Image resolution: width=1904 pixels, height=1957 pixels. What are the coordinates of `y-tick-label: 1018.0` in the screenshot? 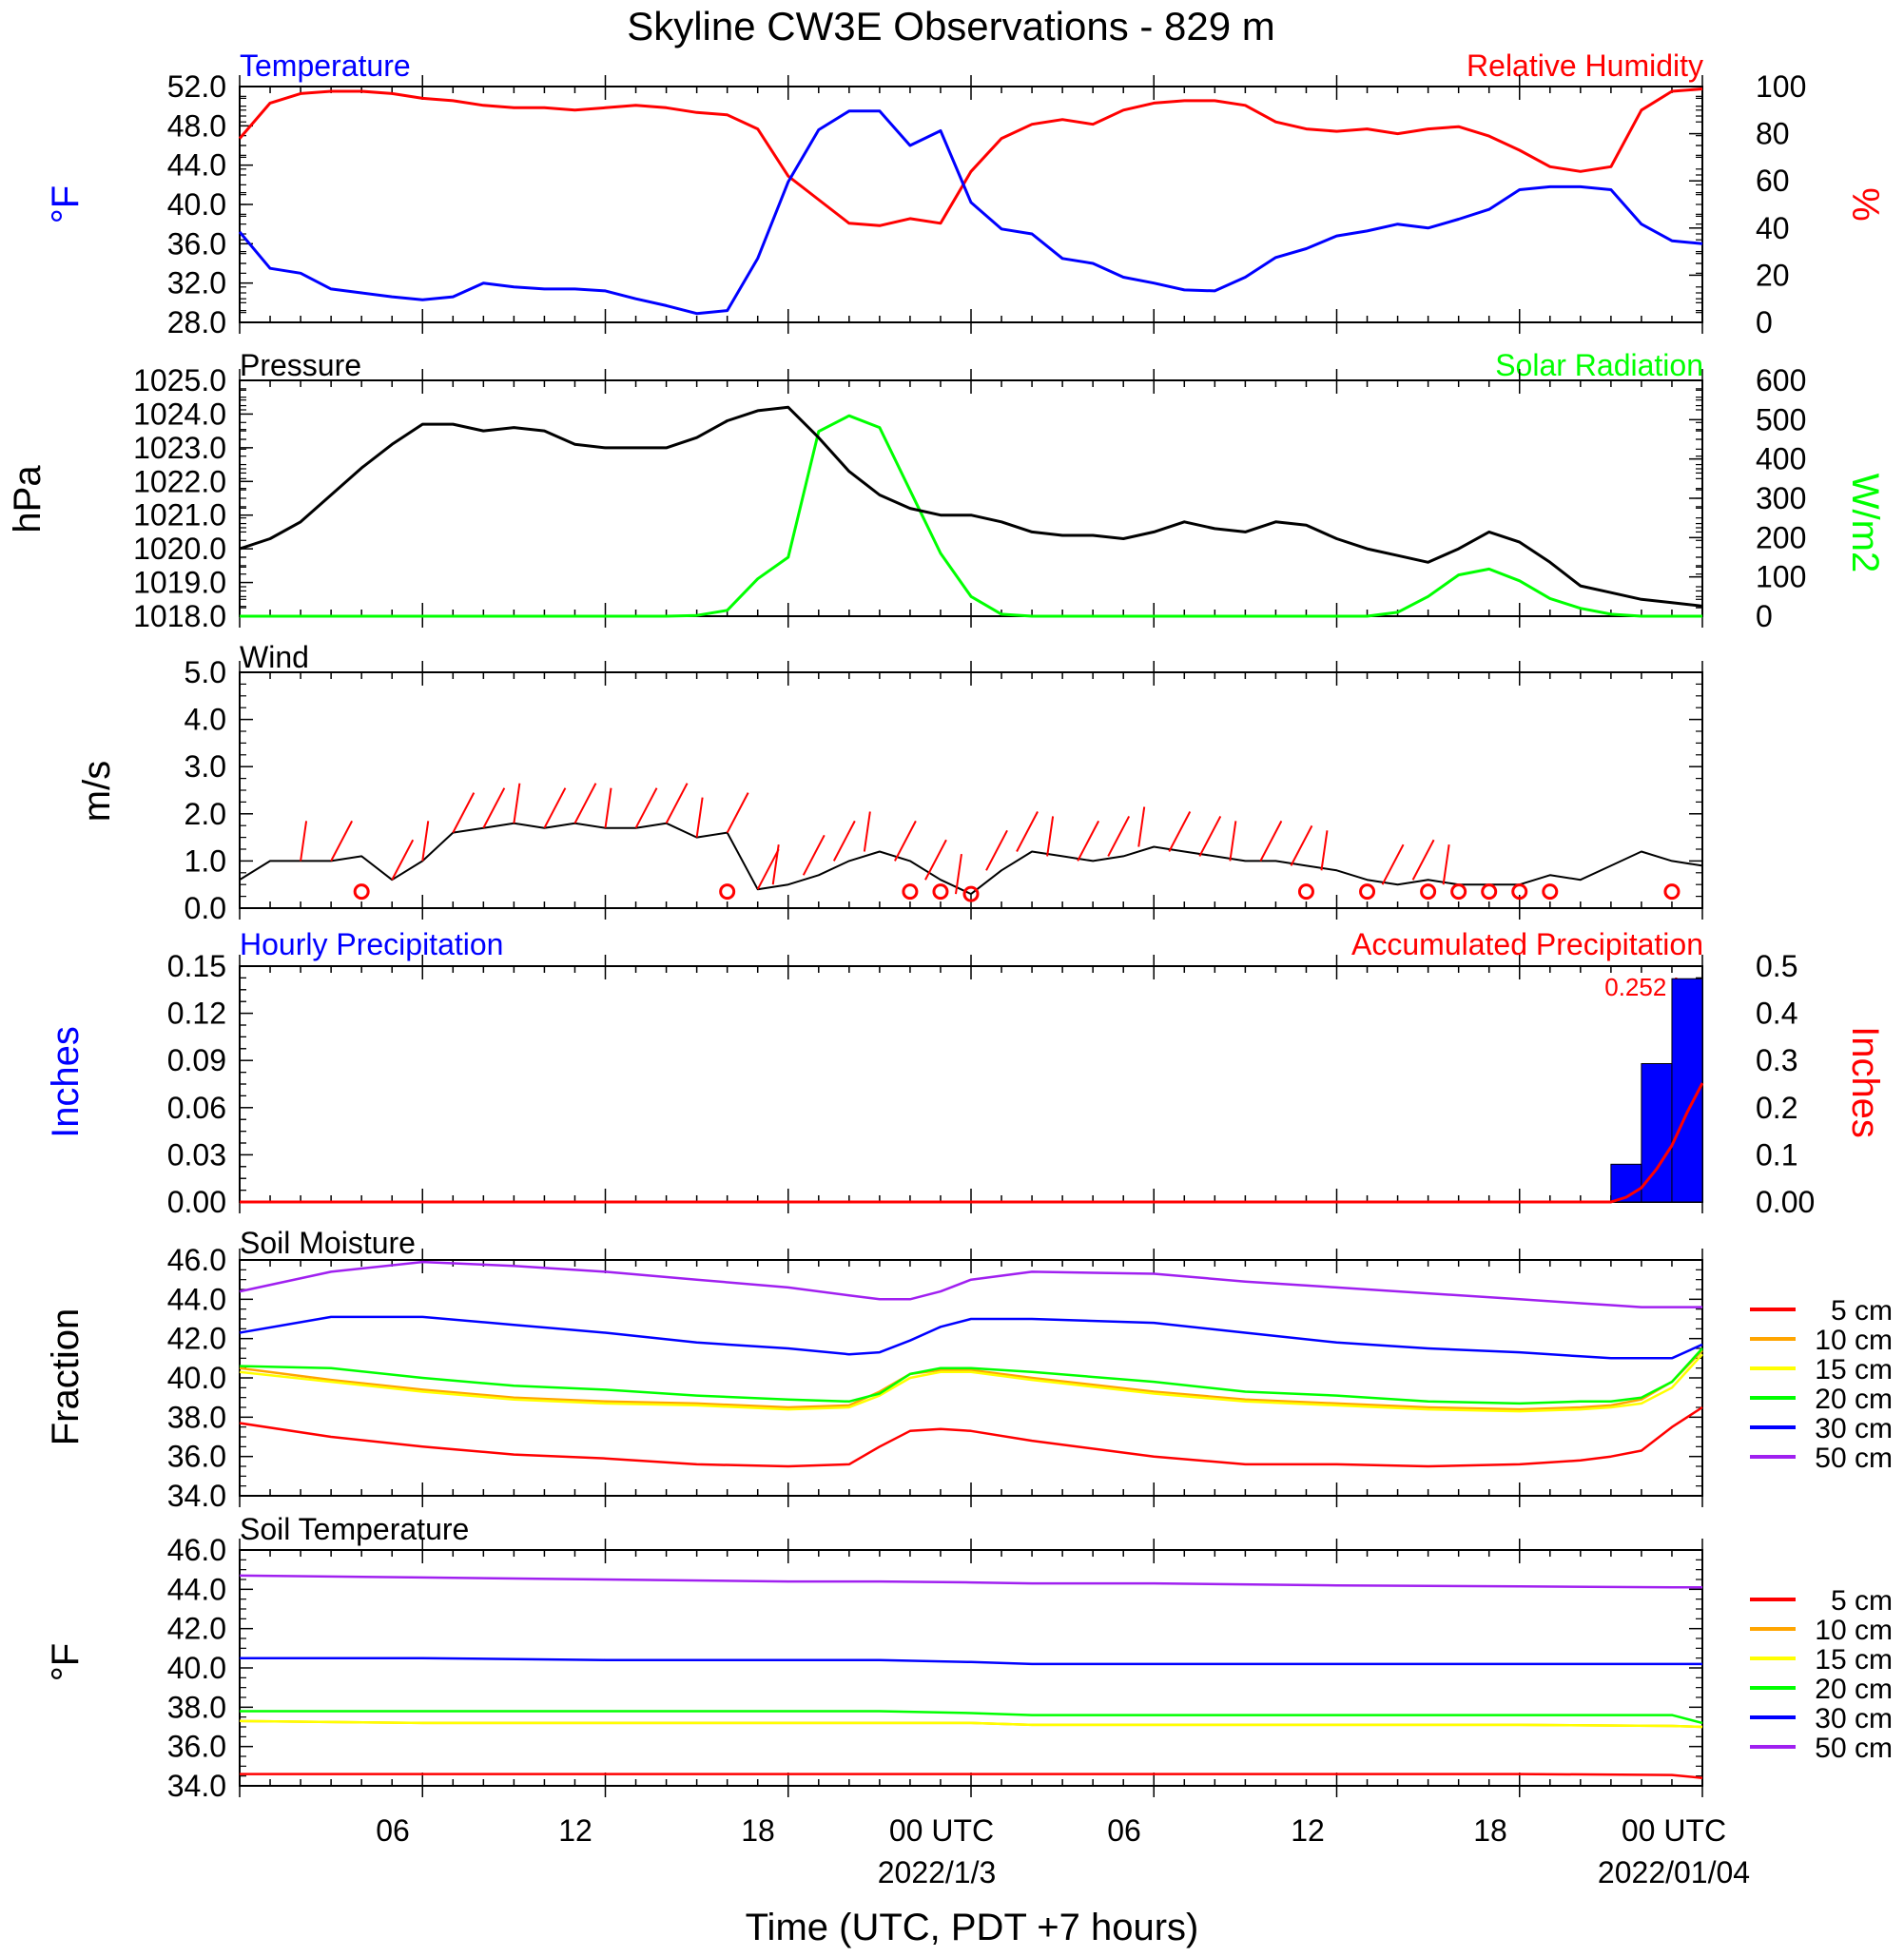 It's located at (179, 616).